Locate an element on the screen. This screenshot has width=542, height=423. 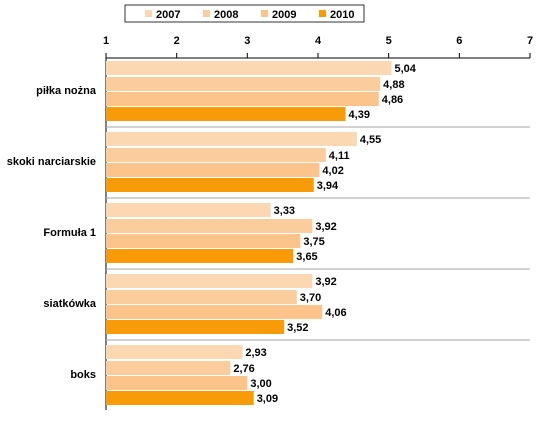
category-label: skoki narciarskie is located at coordinates (51, 162).